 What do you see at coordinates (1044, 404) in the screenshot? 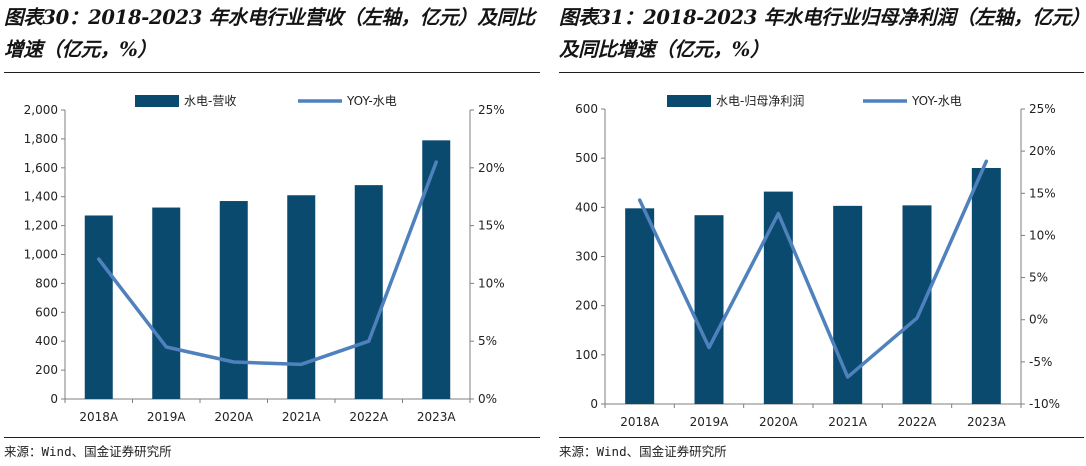
I see `right-axis-tick-label: -10%` at bounding box center [1044, 404].